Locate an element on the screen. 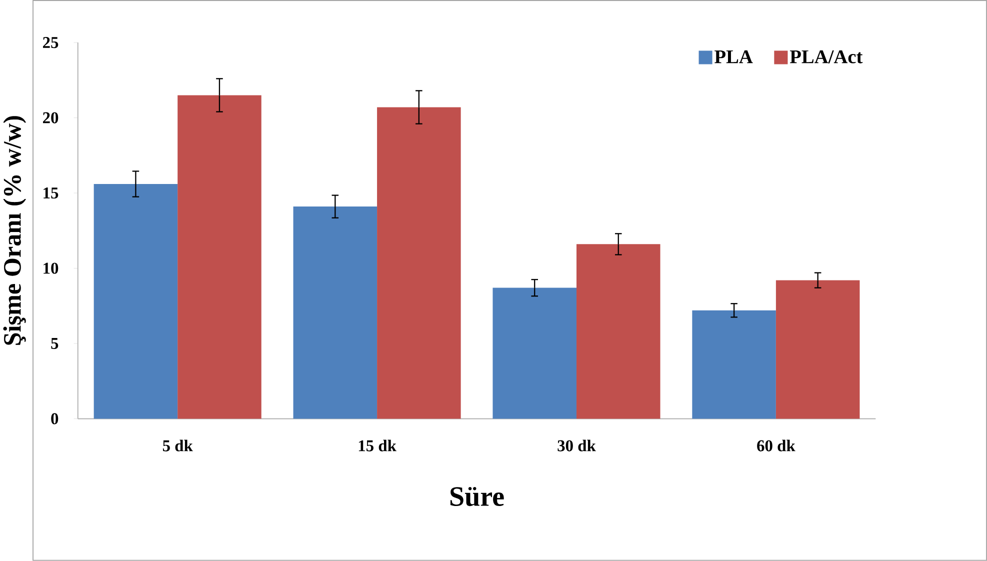  x-tick-label: 15 dk is located at coordinates (377, 446).